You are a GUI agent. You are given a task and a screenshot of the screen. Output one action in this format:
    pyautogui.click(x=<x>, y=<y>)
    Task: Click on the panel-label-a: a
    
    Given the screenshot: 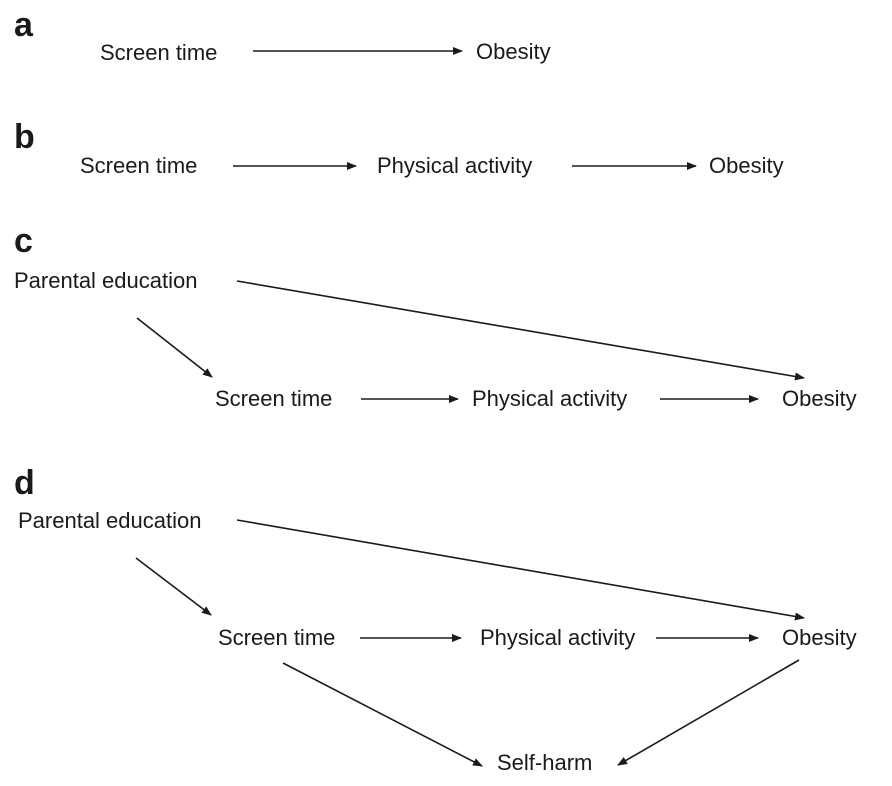 What is the action you would take?
    pyautogui.click(x=24, y=25)
    